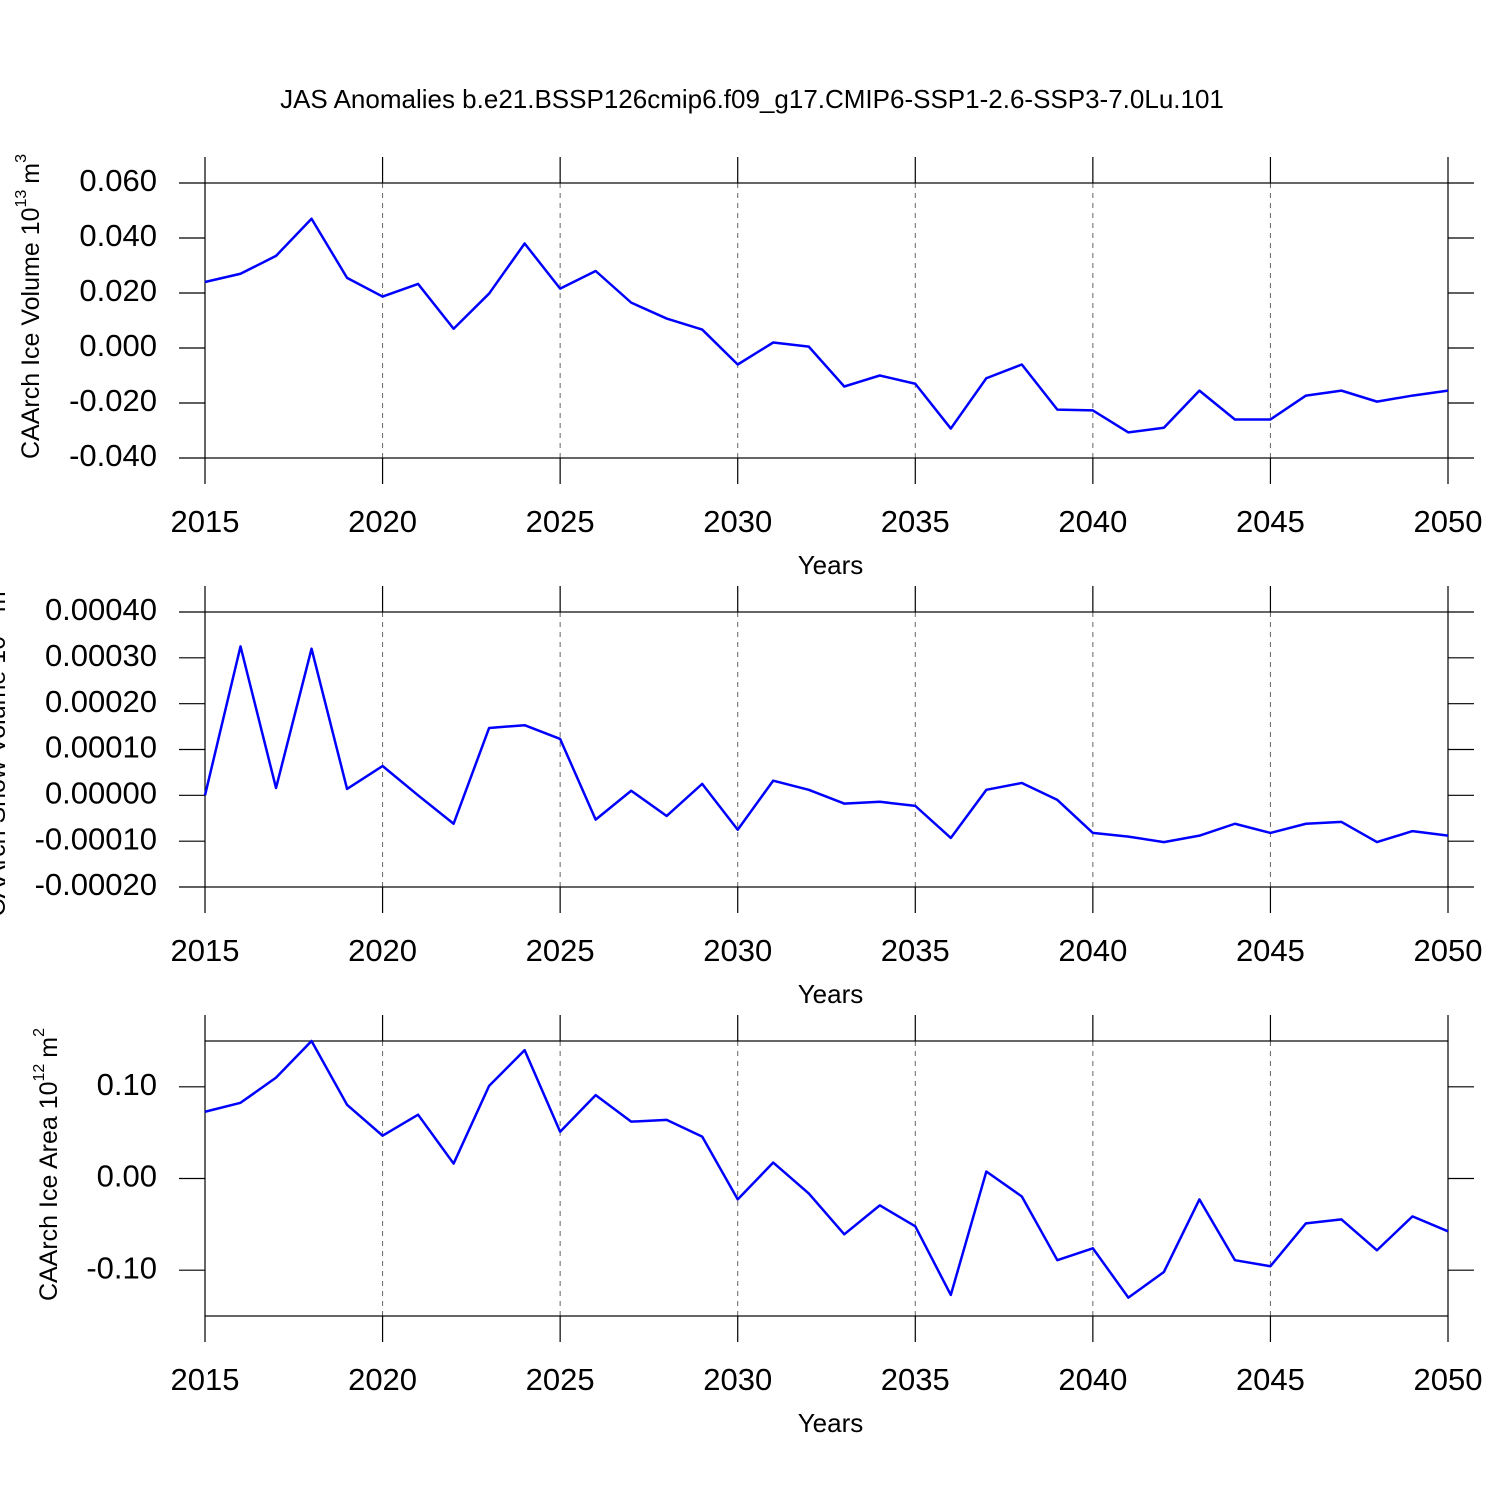 The height and width of the screenshot is (1500, 1500). I want to click on y-tick-label: -0.10, so click(121, 1267).